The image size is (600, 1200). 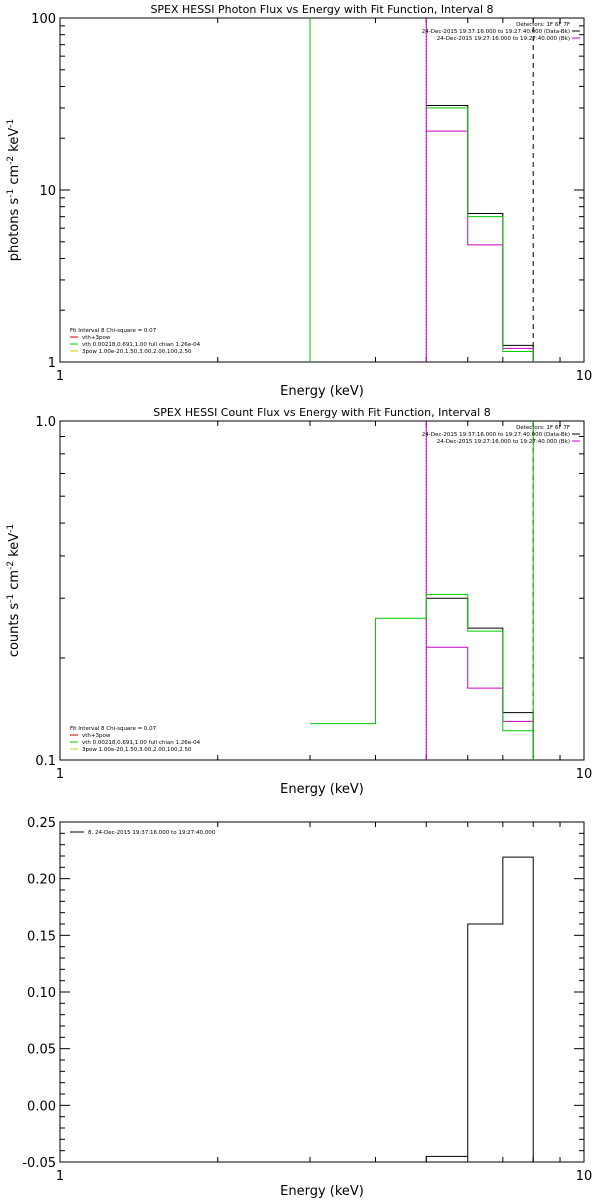 What do you see at coordinates (52, 363) in the screenshot?
I see `y-tick-label: 1` at bounding box center [52, 363].